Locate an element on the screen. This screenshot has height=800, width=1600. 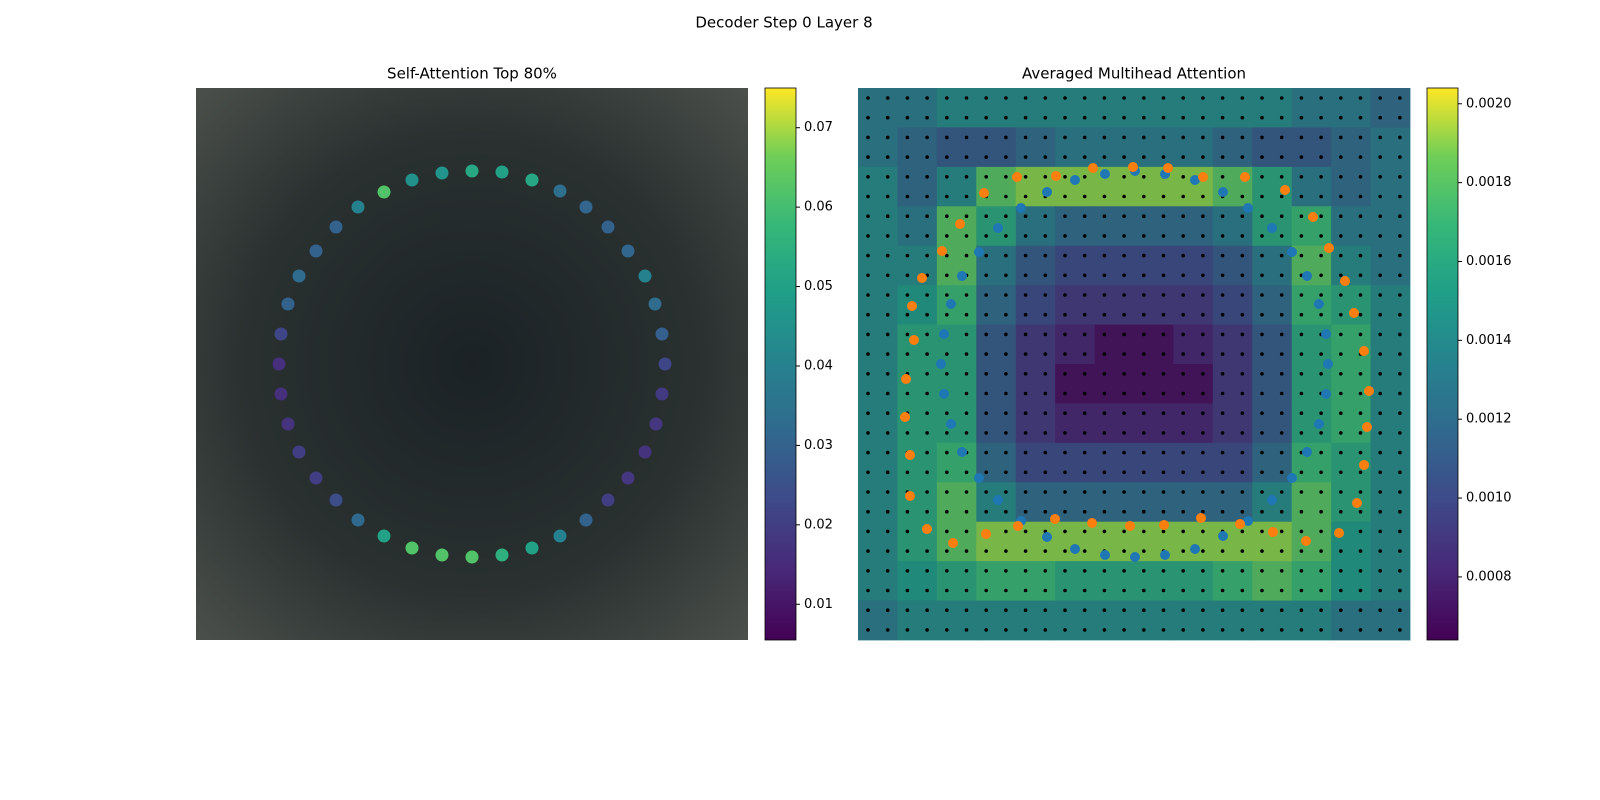
colorbar-tick-label: 0.0012 is located at coordinates (1489, 419).